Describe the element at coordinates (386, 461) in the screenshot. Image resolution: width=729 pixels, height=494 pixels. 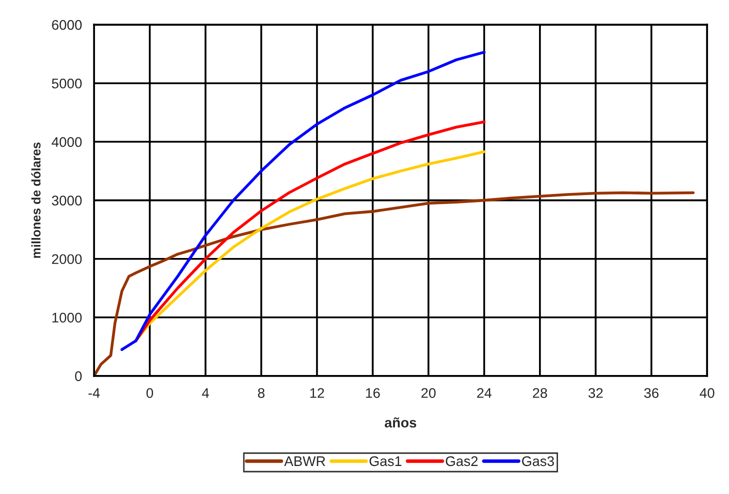
I see `legend-label: Gas1` at that location.